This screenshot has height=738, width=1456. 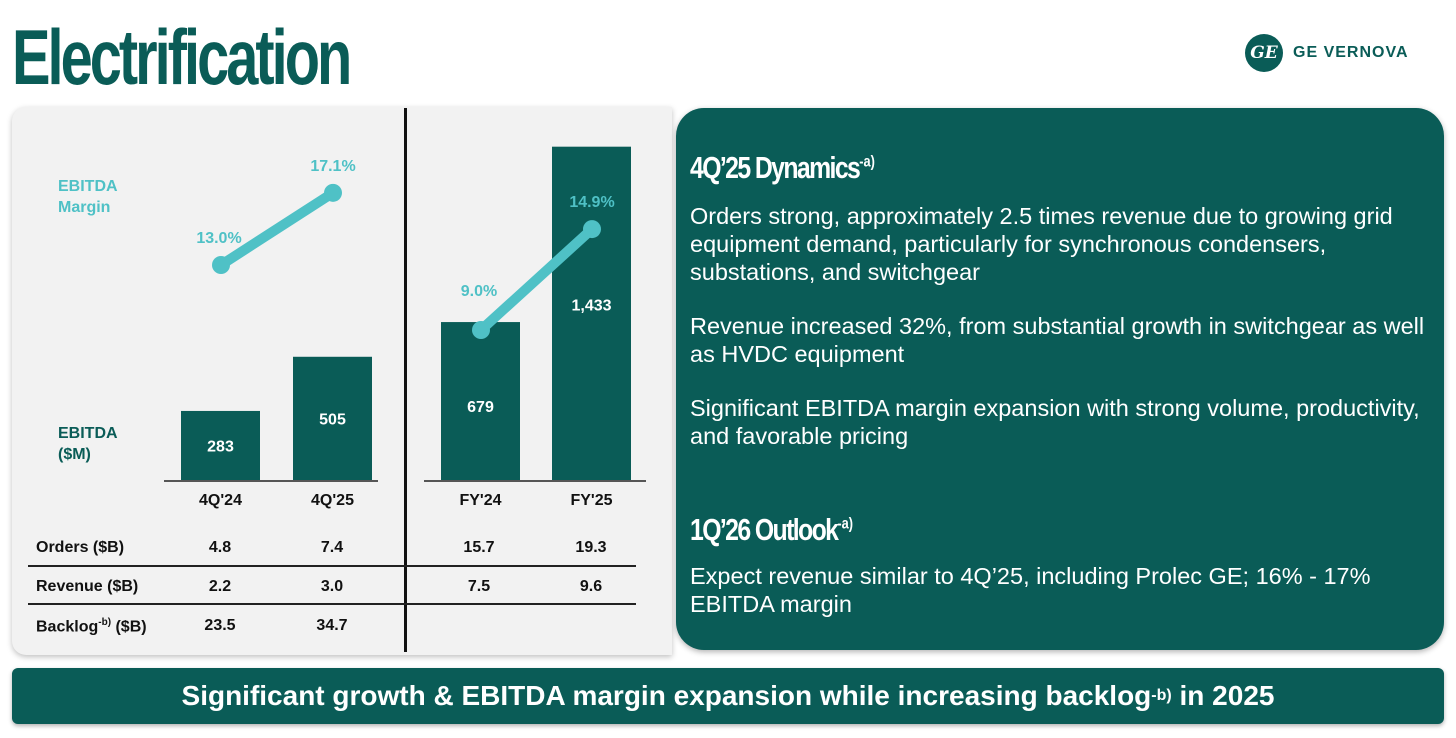 I want to click on ge-monogram-icon: GE, so click(x=1264, y=53).